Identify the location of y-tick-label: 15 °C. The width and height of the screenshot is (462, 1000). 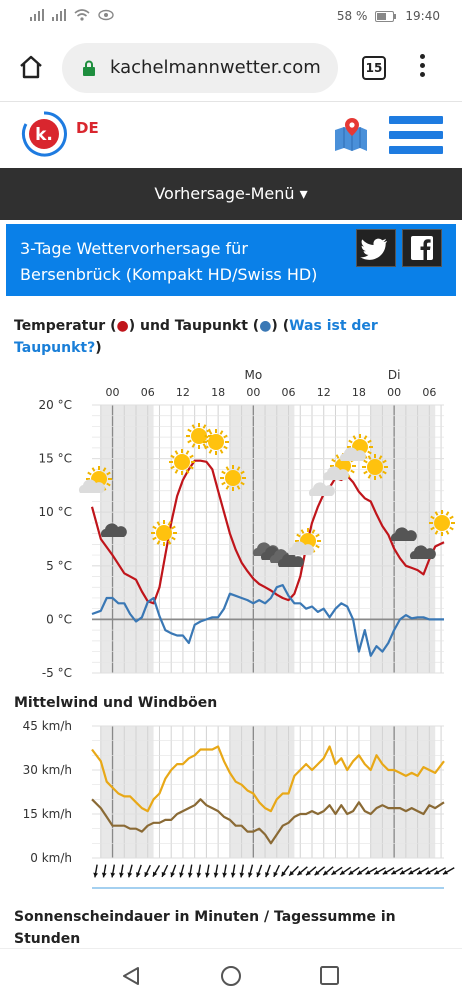
(55, 459).